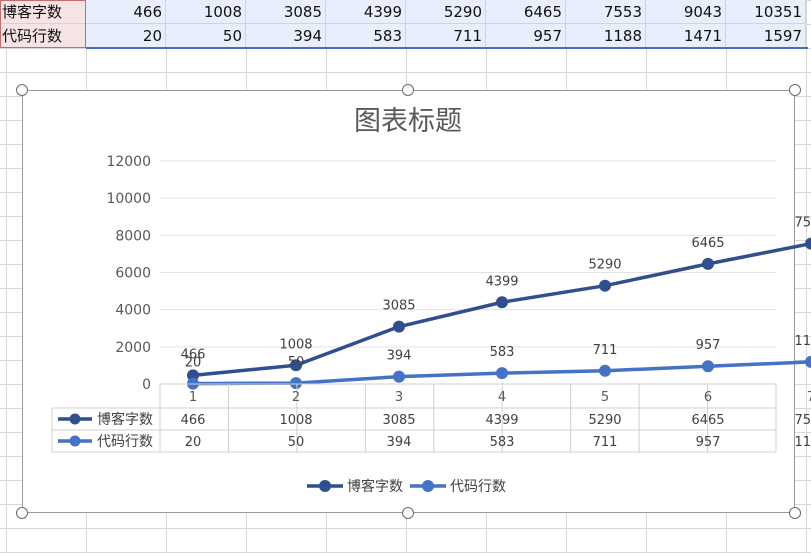  I want to click on value-cell: 1597, so click(765, 35).